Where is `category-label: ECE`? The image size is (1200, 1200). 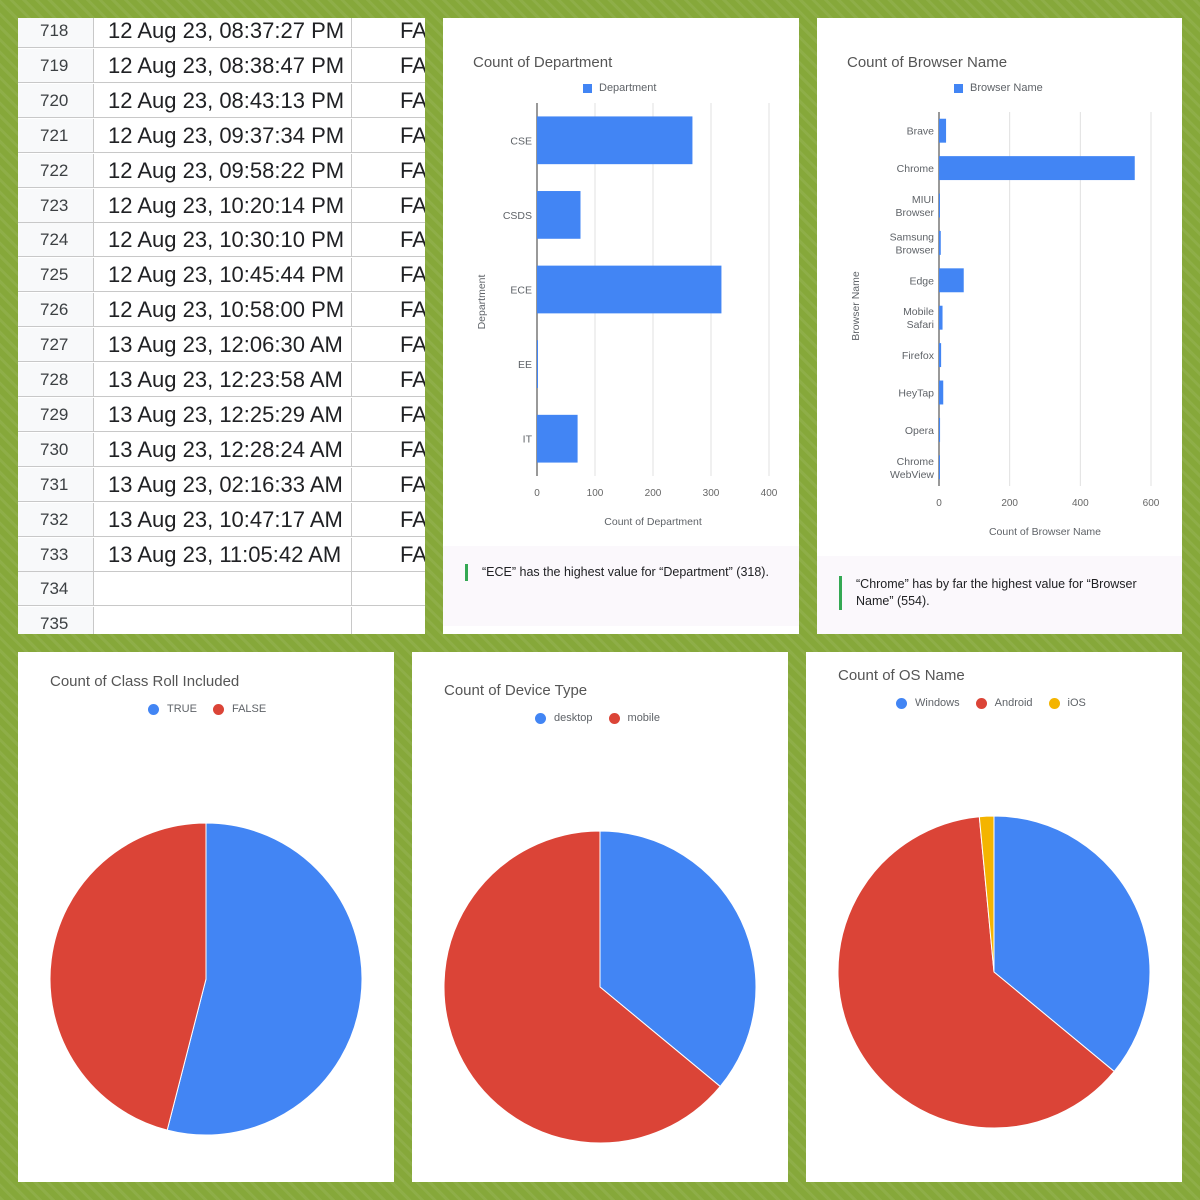 category-label: ECE is located at coordinates (521, 291).